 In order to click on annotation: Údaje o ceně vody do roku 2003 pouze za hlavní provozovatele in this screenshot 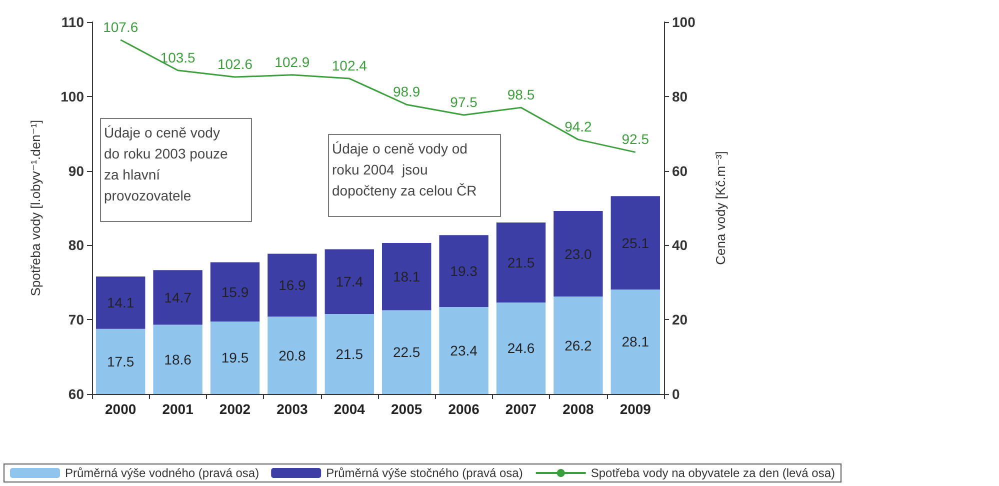, I will do `click(166, 164)`.